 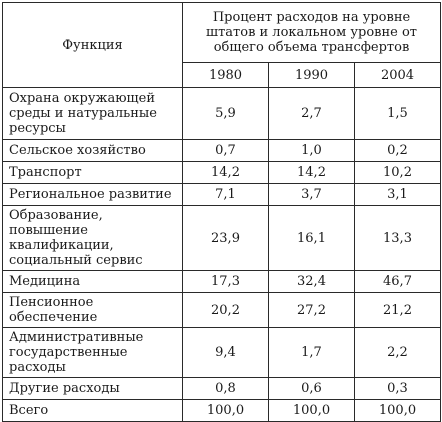 What do you see at coordinates (397, 194) in the screenshot?
I see `value-2004: 3,1` at bounding box center [397, 194].